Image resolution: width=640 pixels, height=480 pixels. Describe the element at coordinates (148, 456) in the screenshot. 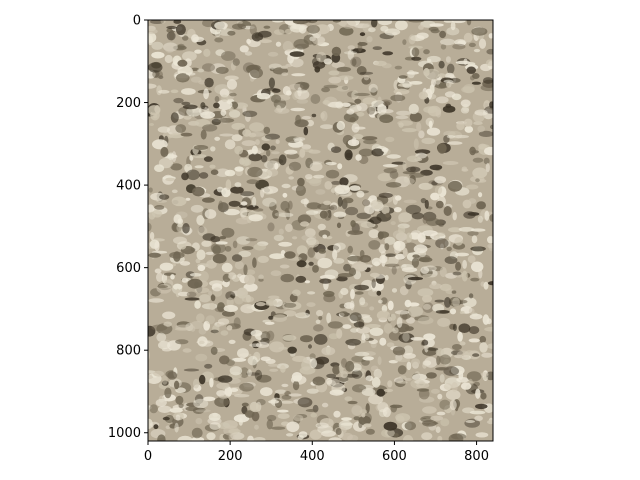

I see `x-tick-label: 0` at that location.